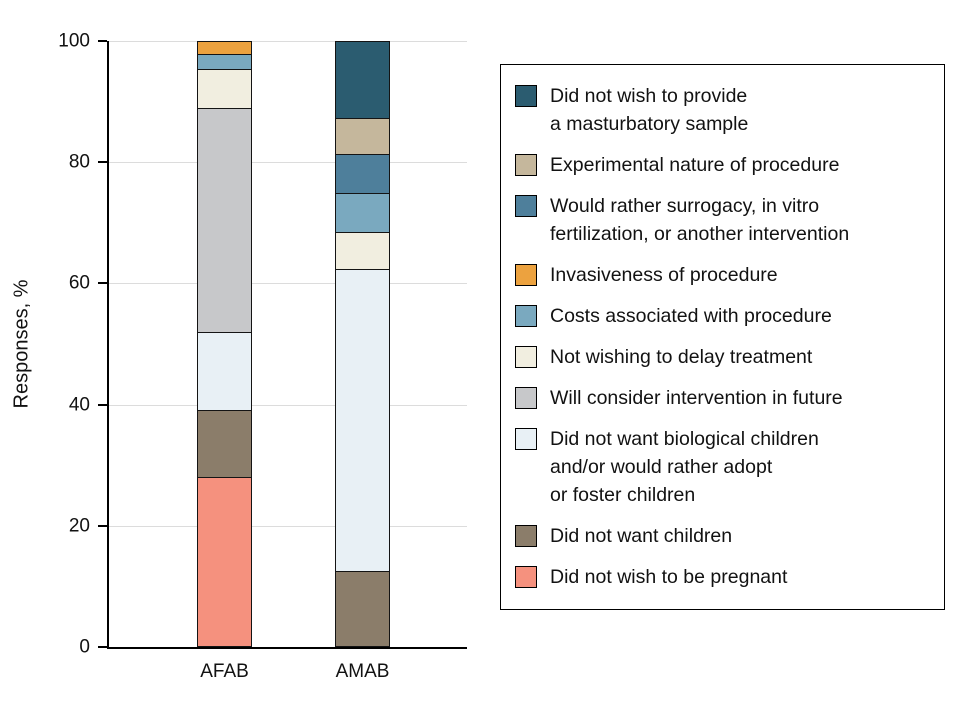  Describe the element at coordinates (695, 165) in the screenshot. I see `legend-label: Experimental nature of procedure` at that location.